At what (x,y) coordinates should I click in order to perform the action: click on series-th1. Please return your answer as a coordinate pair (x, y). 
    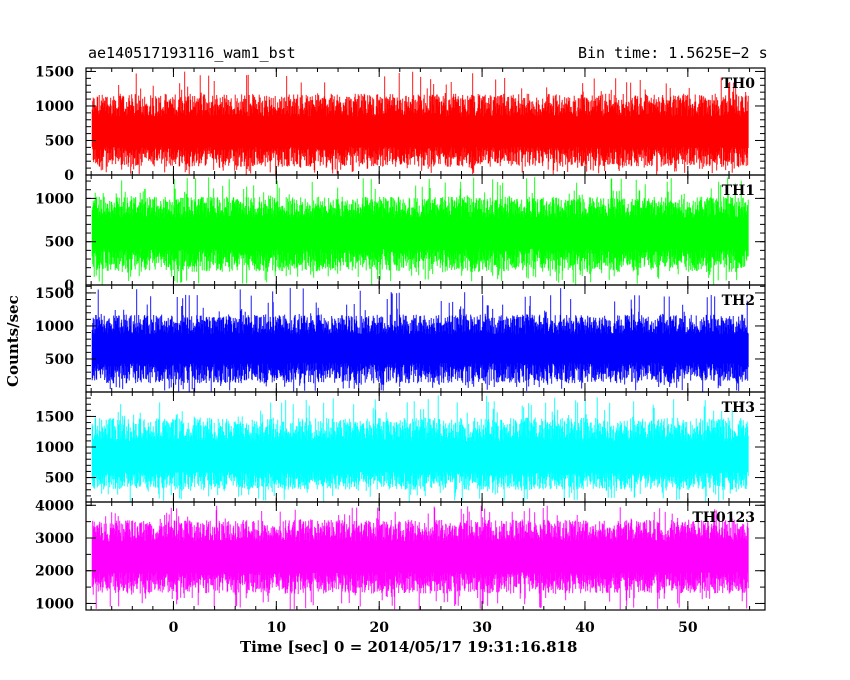
    Looking at the image, I should click on (420, 231).